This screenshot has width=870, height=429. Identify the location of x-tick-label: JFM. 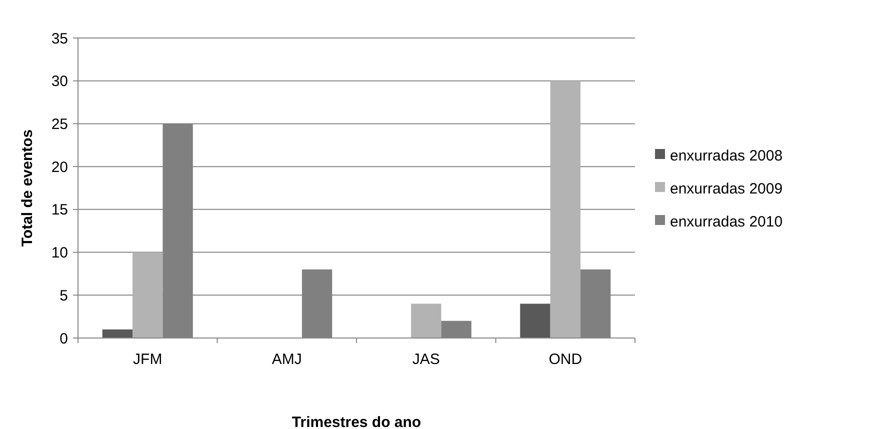
(147, 359).